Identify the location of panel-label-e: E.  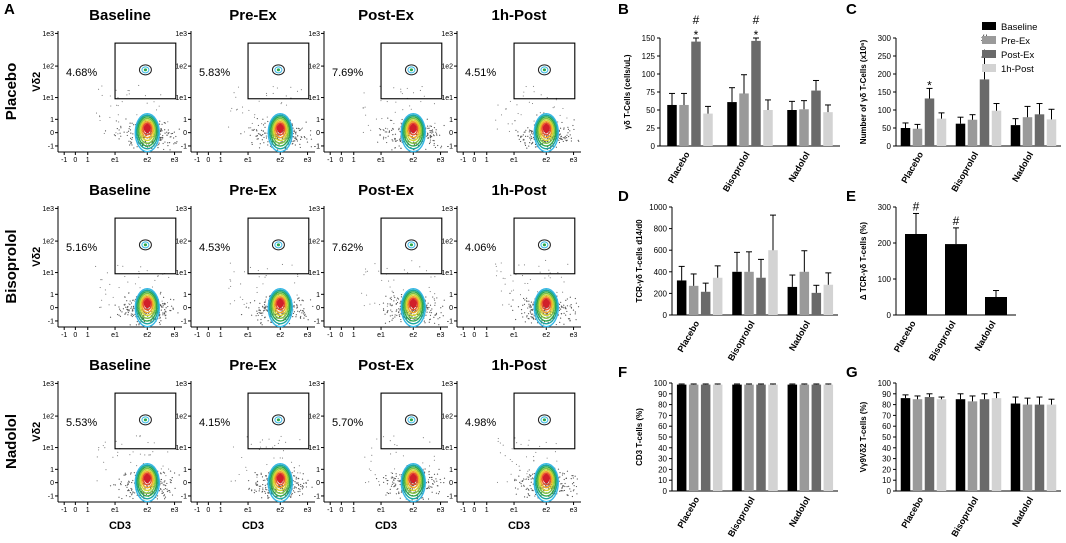
(851, 196).